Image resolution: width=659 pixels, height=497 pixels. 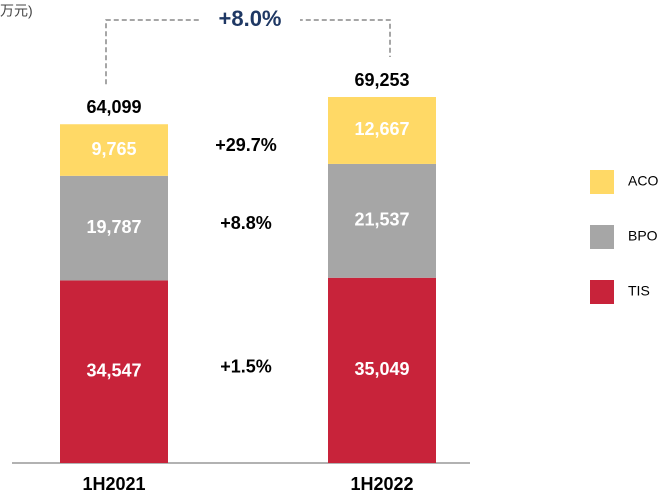 I want to click on segment-label: 9,765, so click(x=113, y=149).